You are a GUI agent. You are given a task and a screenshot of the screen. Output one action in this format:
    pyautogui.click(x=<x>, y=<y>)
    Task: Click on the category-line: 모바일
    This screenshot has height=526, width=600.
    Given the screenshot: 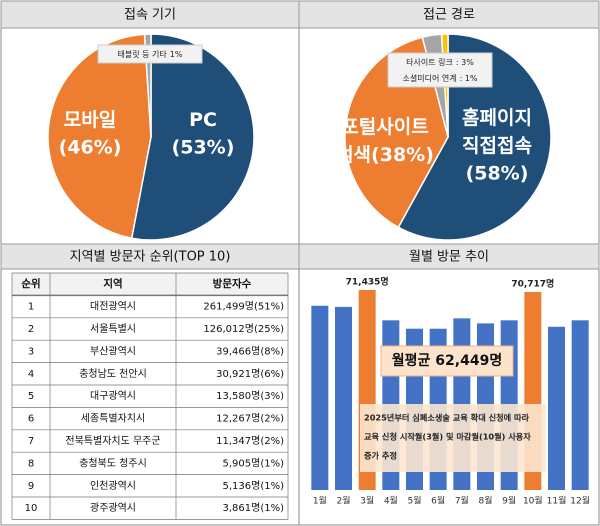 What is the action you would take?
    pyautogui.click(x=90, y=120)
    